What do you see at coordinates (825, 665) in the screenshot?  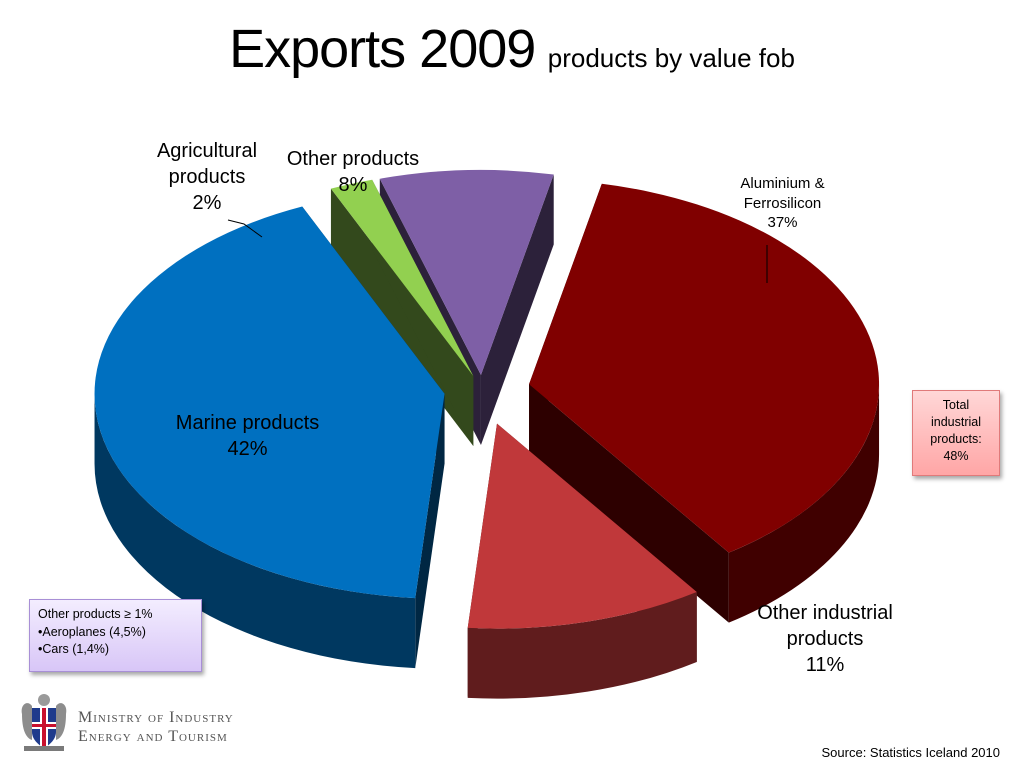 I see `slice-value-other-industrial: 11%` at bounding box center [825, 665].